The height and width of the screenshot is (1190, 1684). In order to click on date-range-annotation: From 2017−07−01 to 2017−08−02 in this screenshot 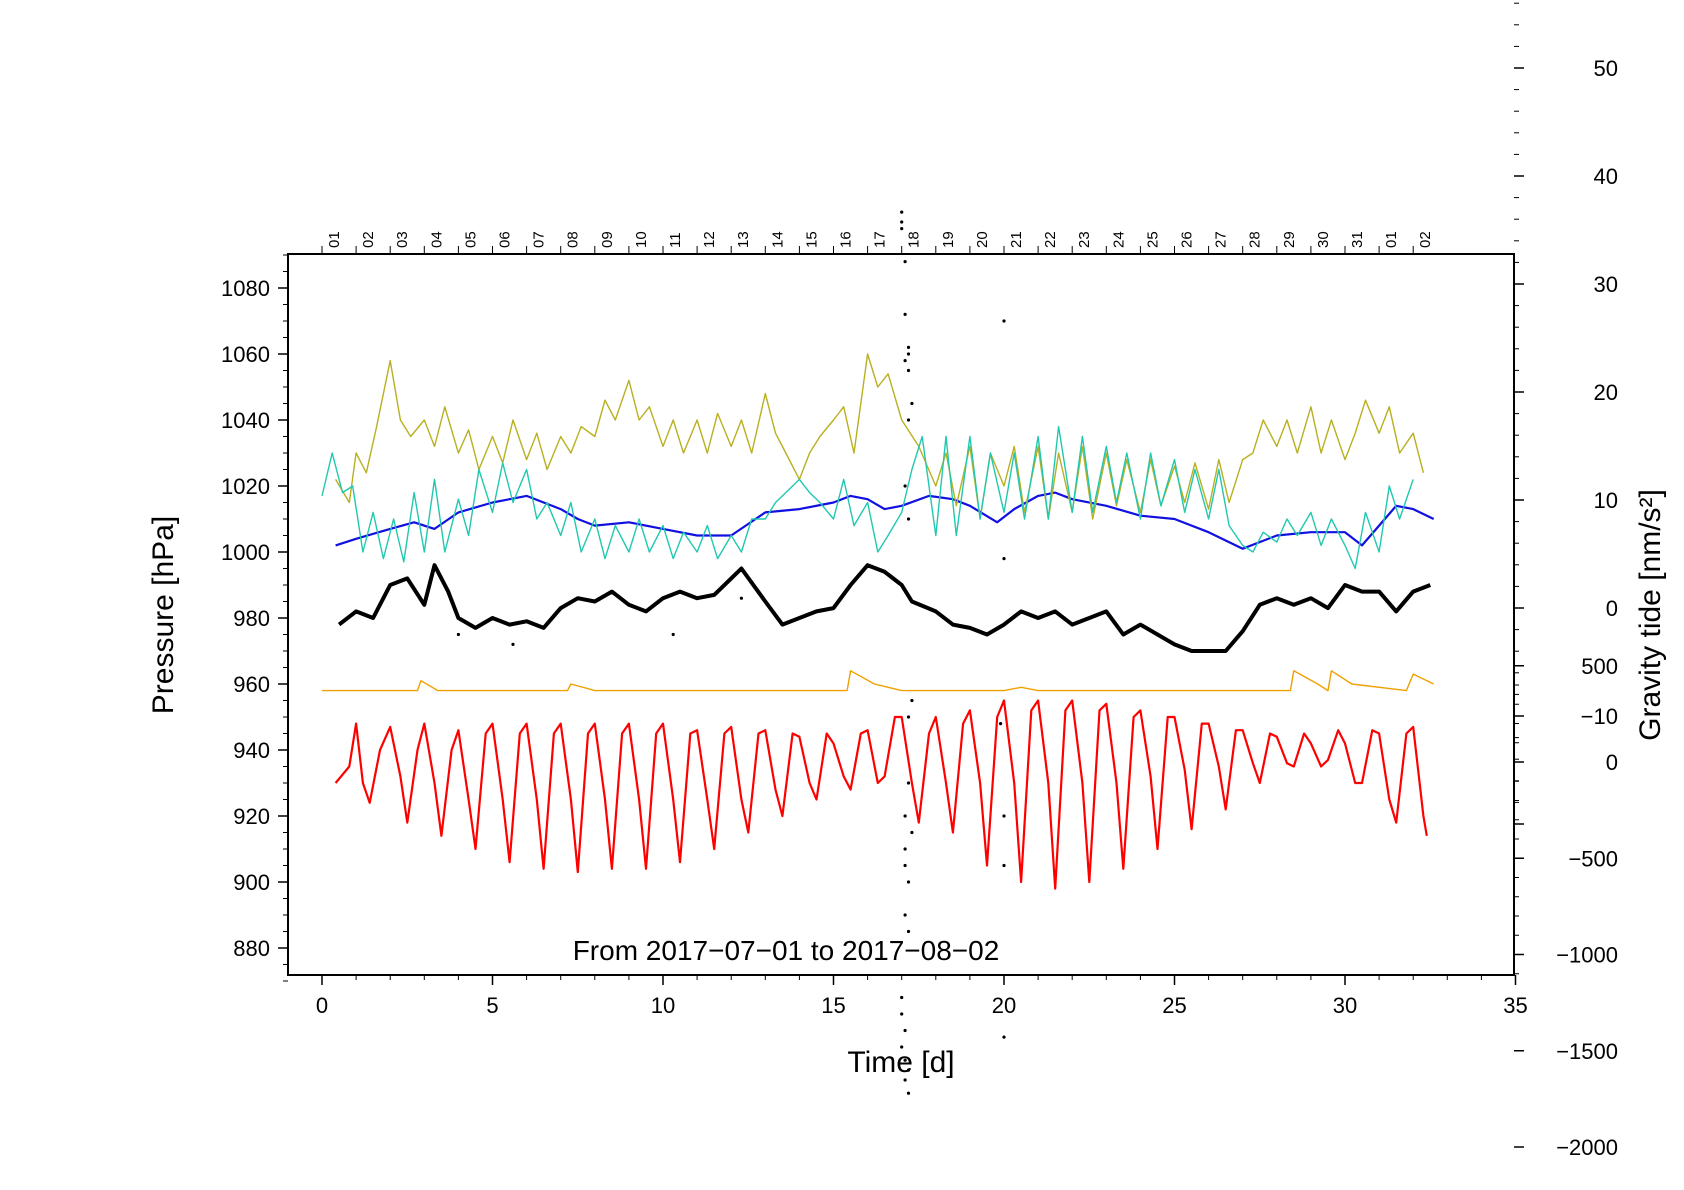, I will do `click(786, 950)`.